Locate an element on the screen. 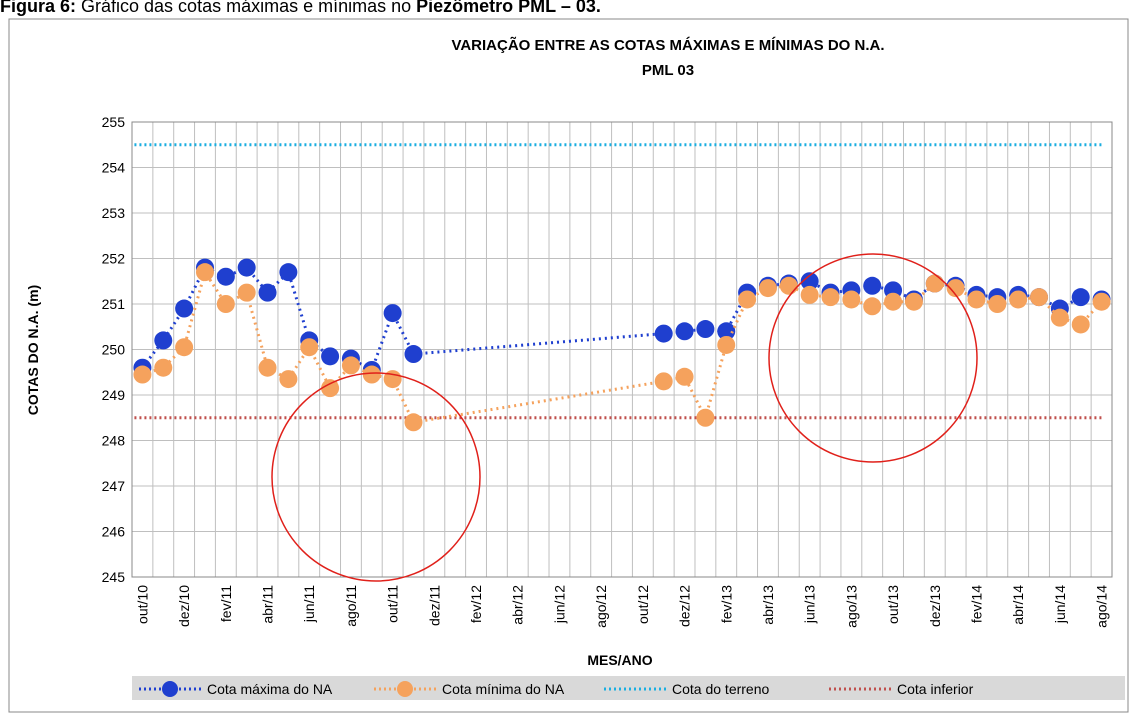  x-tick-label: abr/13 is located at coordinates (768, 605).